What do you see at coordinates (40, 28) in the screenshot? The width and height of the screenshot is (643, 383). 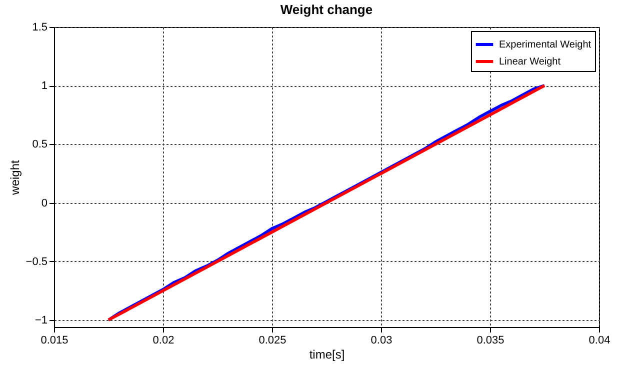 I see `y-tick-label: 1.5` at bounding box center [40, 28].